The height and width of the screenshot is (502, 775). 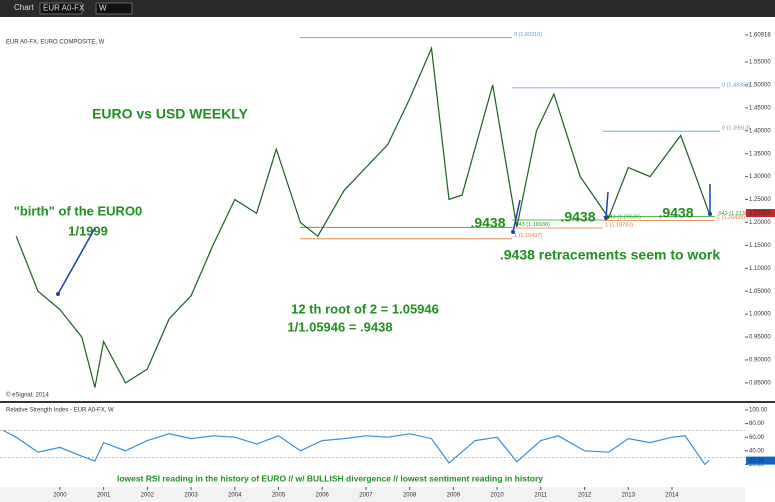 I want to click on fib-label: .943 (1.20536), so click(x=623, y=217).